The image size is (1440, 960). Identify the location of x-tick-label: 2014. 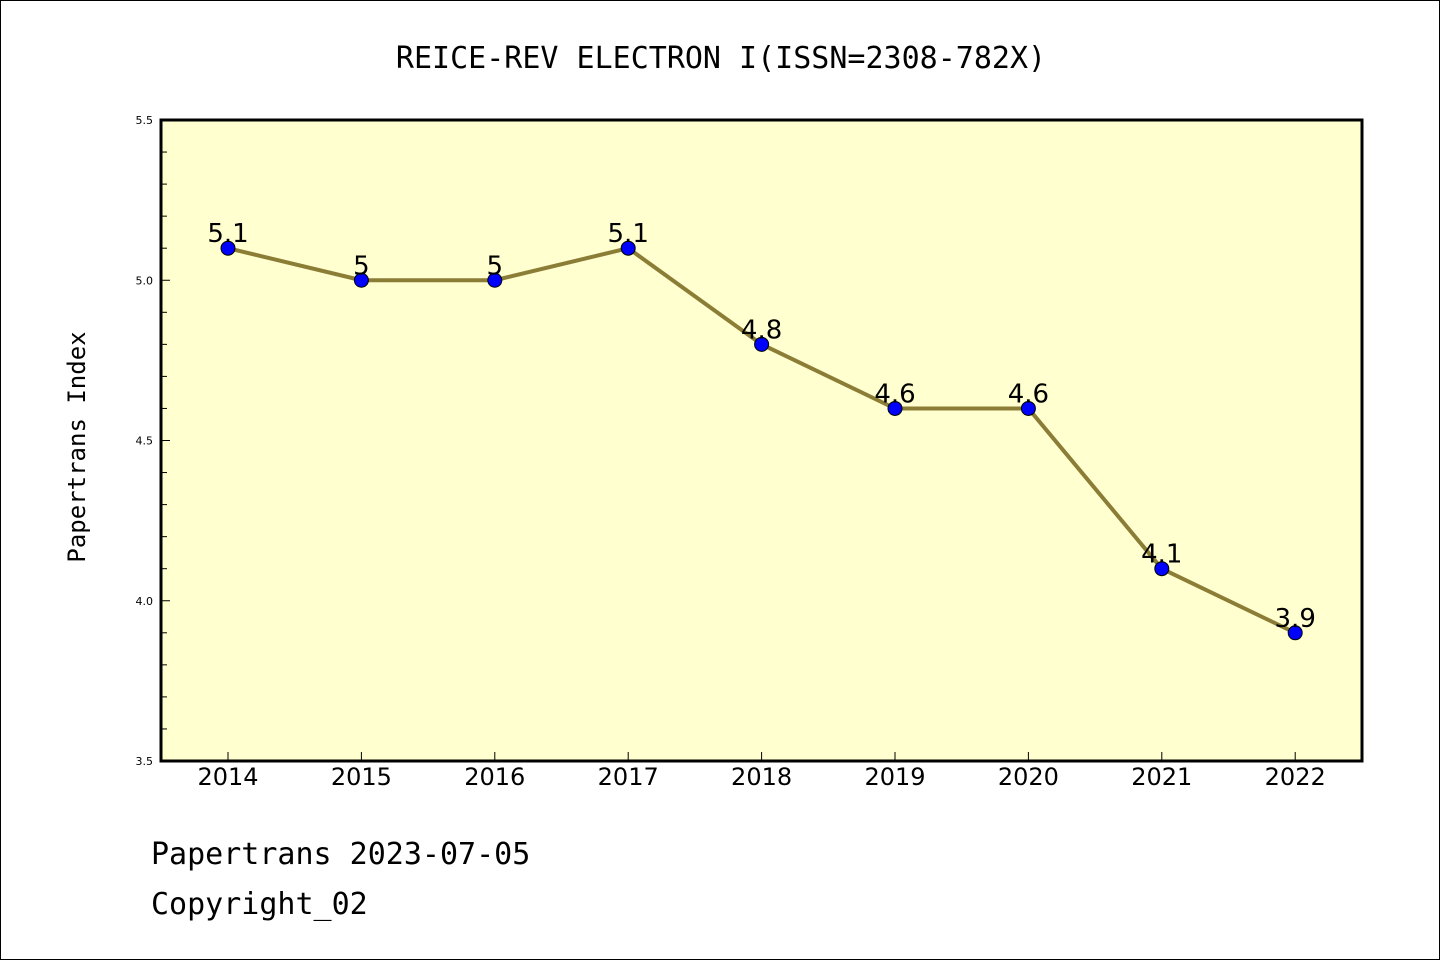
(227, 777).